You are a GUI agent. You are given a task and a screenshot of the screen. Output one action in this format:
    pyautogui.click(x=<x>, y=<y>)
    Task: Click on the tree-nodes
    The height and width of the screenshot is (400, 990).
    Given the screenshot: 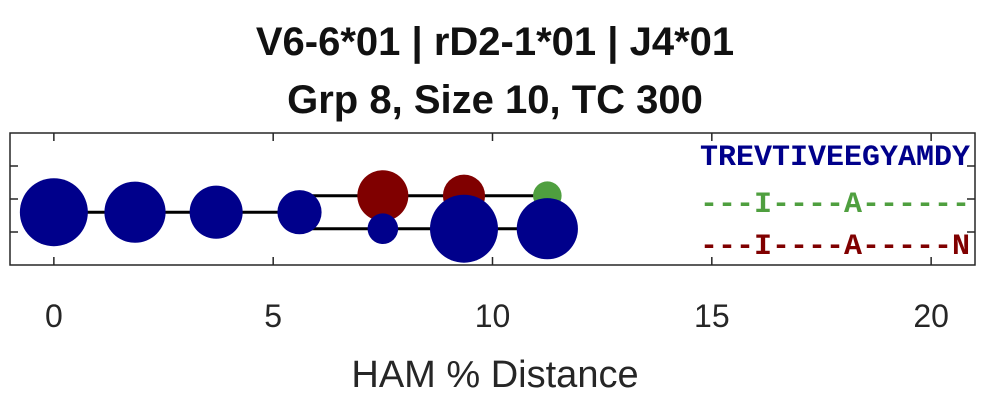 What is the action you would take?
    pyautogui.click(x=298, y=216)
    